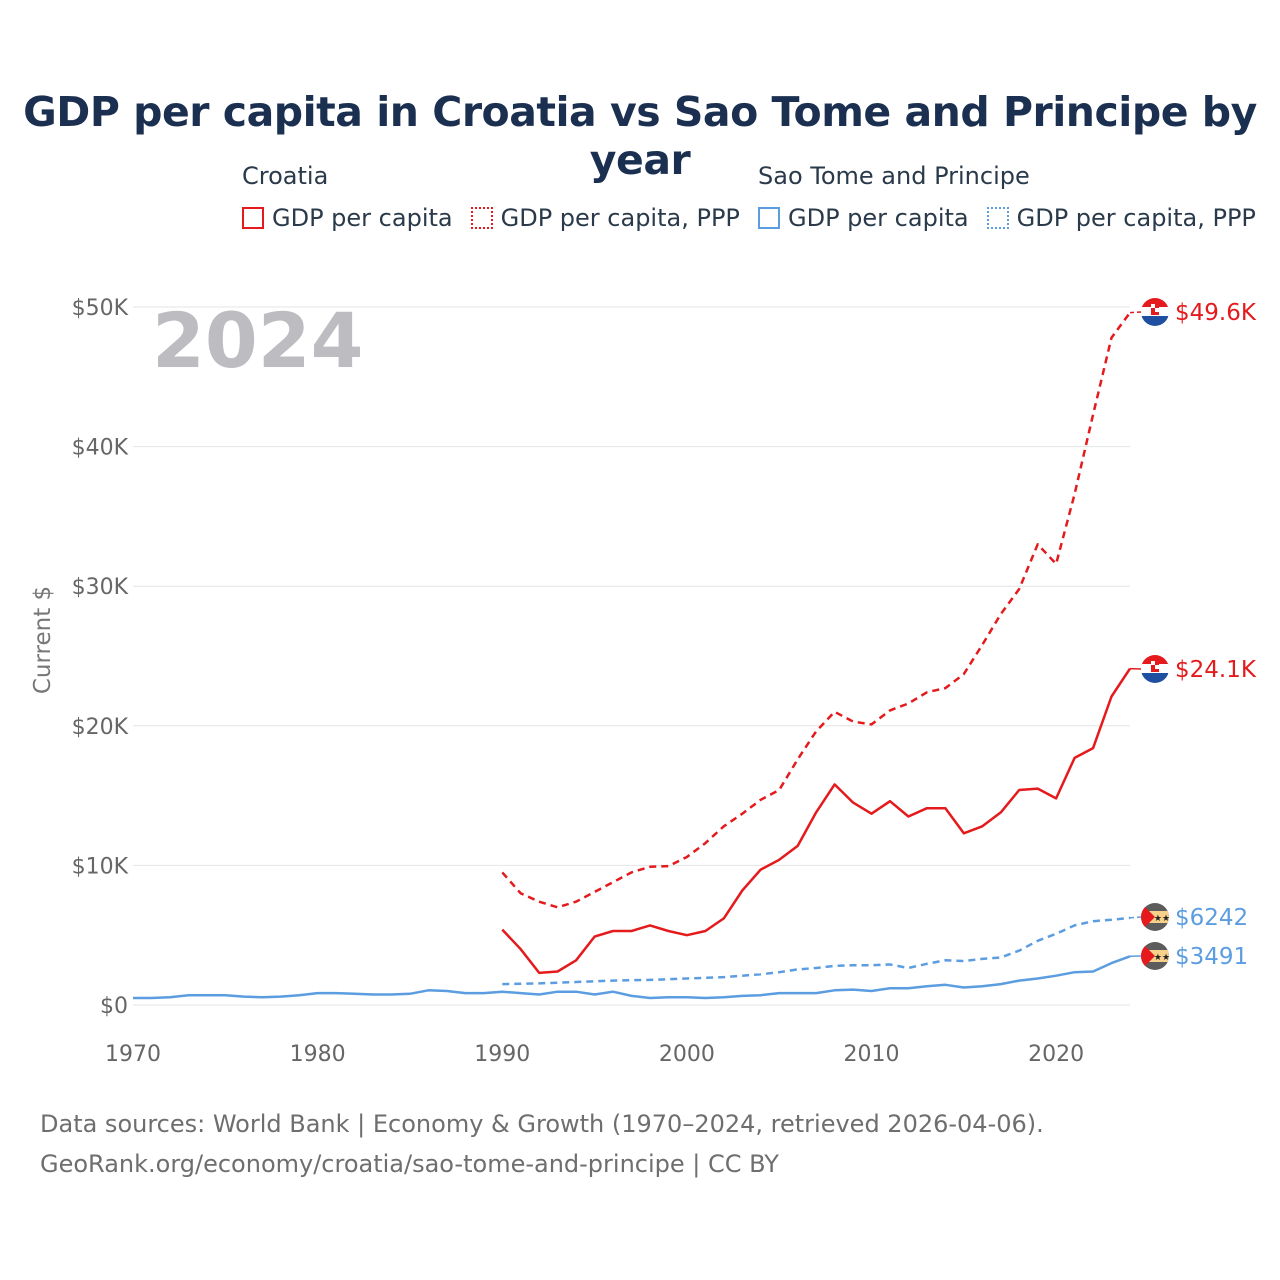 Image resolution: width=1280 pixels, height=1280 pixels. I want to click on x-tick-label: 1970, so click(133, 1054).